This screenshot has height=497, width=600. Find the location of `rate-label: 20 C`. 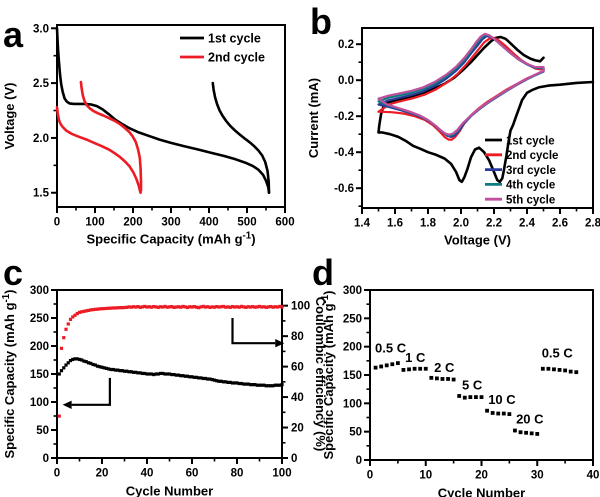

rate-label: 20 C is located at coordinates (530, 419).